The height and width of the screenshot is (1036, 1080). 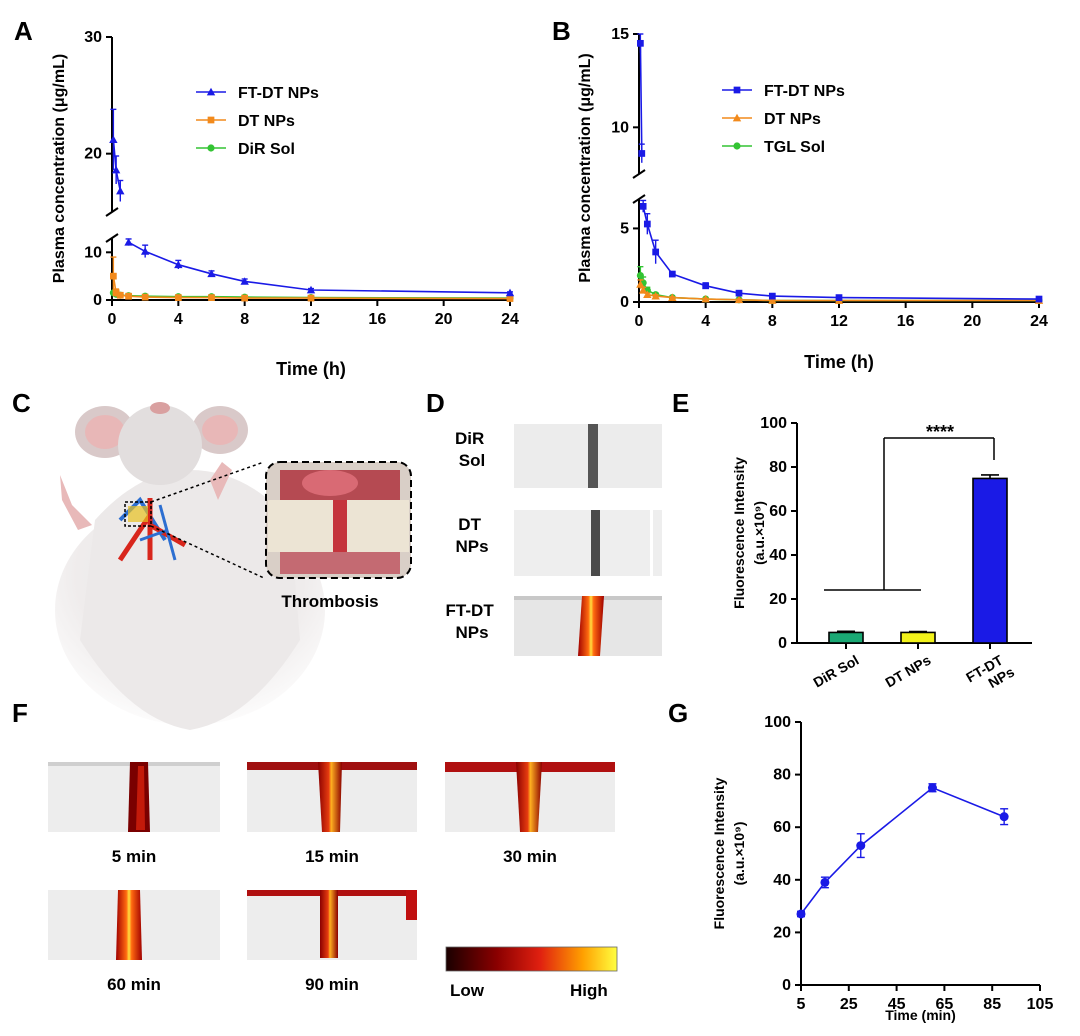 What do you see at coordinates (311, 369) in the screenshot?
I see `x-axis-label: Time (h)` at bounding box center [311, 369].